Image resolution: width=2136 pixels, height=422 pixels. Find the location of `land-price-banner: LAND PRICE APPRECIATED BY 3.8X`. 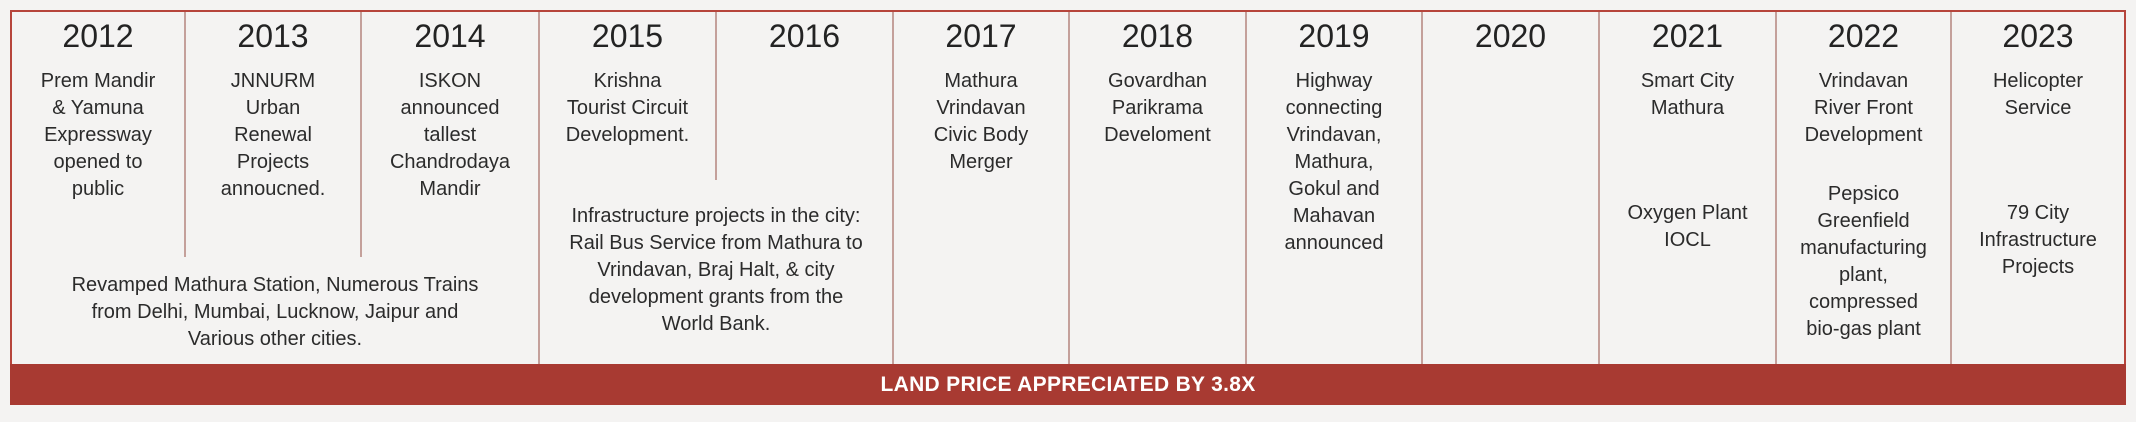

land-price-banner: LAND PRICE APPRECIATED BY 3.8X is located at coordinates (1068, 384).